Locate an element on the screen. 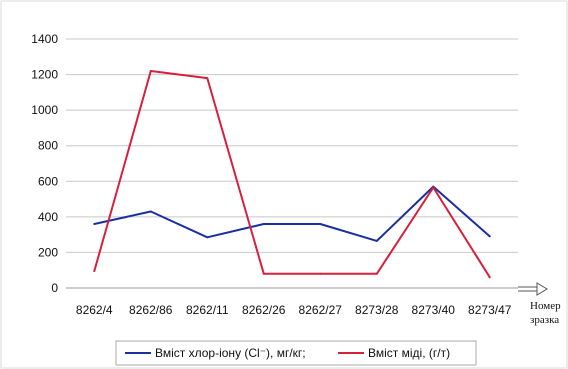 The image size is (568, 369). x-tick-label: 8273/28 is located at coordinates (377, 310).